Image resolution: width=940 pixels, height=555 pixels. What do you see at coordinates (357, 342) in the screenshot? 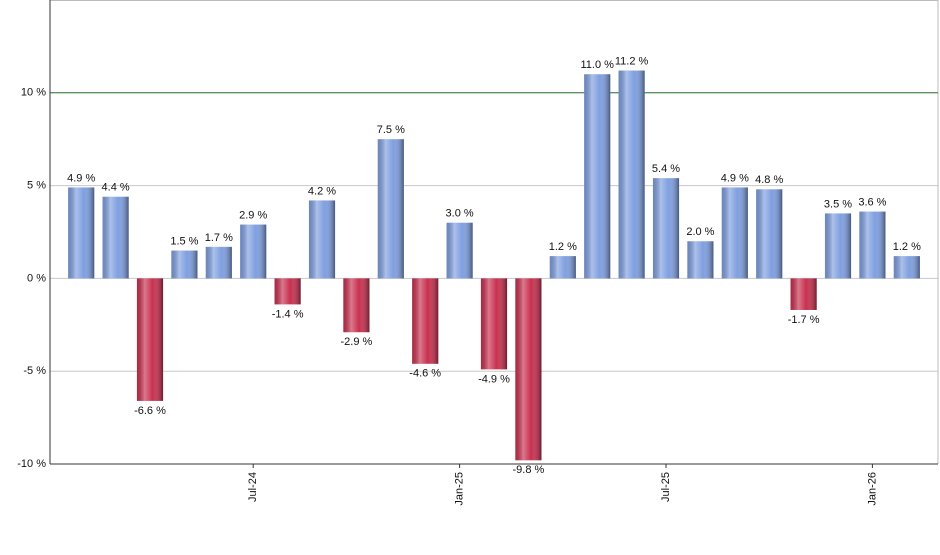
I see `value-label: -2.9 %` at bounding box center [357, 342].